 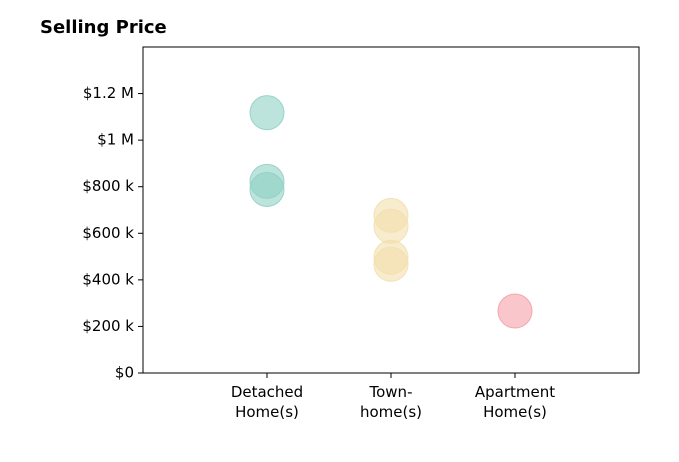 I want to click on y-tick-label: $1.2 M, so click(x=108, y=93).